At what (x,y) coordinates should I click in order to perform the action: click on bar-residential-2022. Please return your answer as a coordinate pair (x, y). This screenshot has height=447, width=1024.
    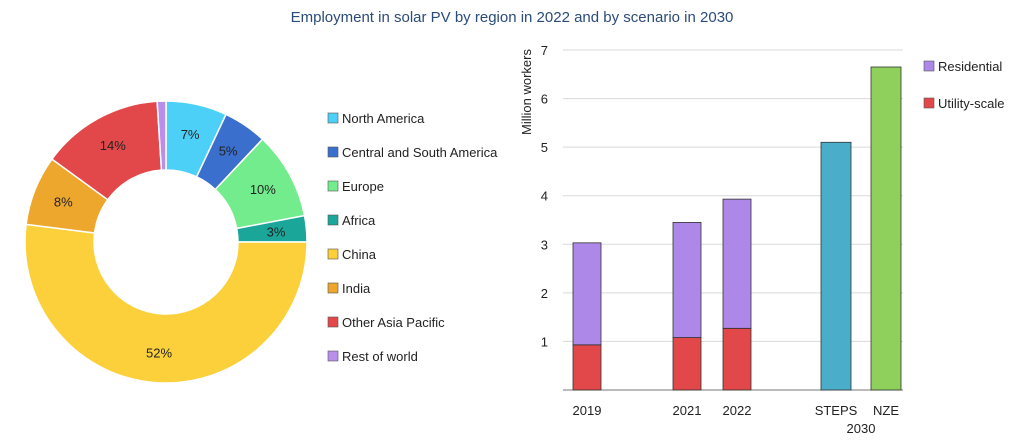
    Looking at the image, I should click on (737, 263).